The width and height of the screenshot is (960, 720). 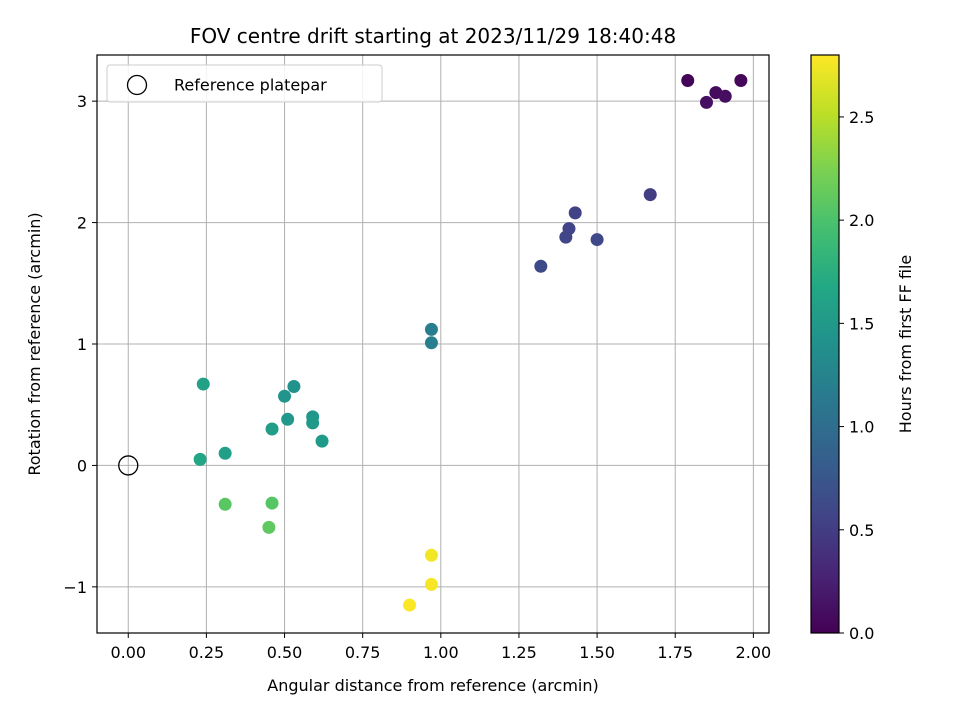 I want to click on x-tick-label: 1.75, so click(x=675, y=652).